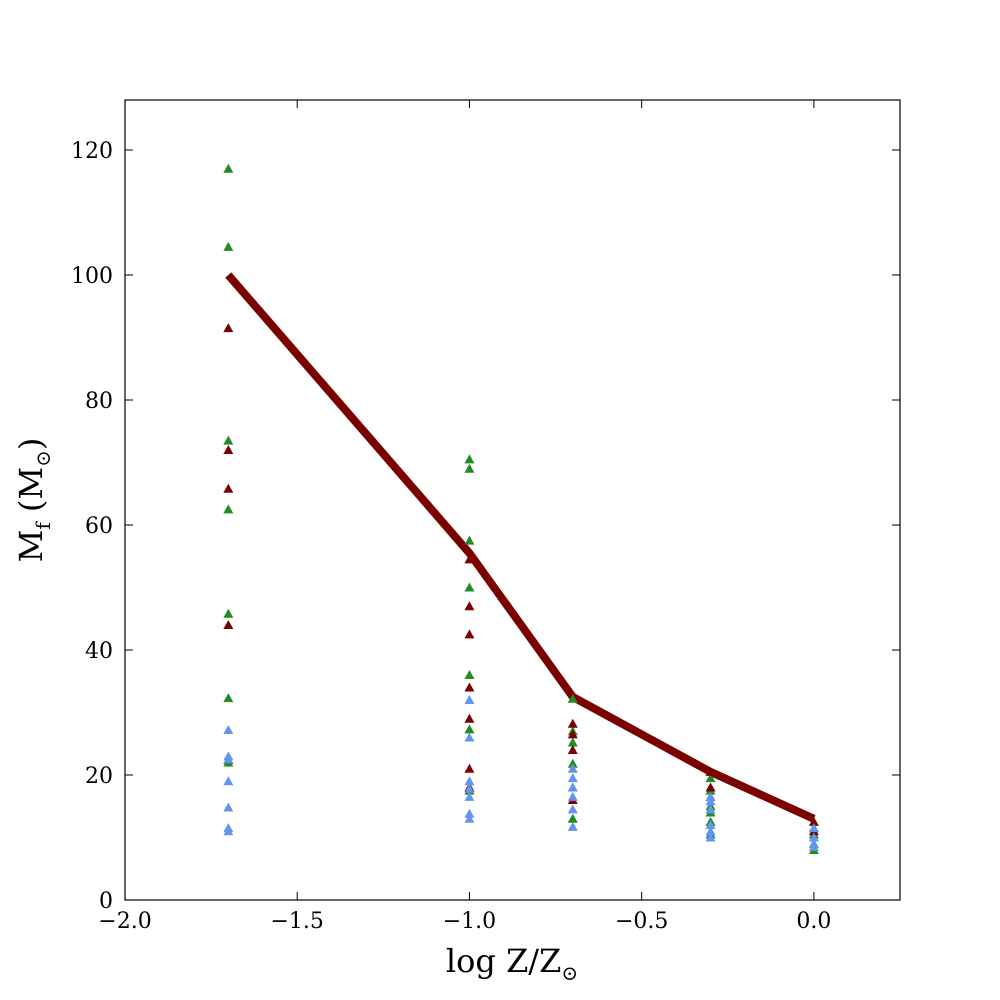 The height and width of the screenshot is (1000, 1000). I want to click on y-tick-label: 40, so click(99, 651).